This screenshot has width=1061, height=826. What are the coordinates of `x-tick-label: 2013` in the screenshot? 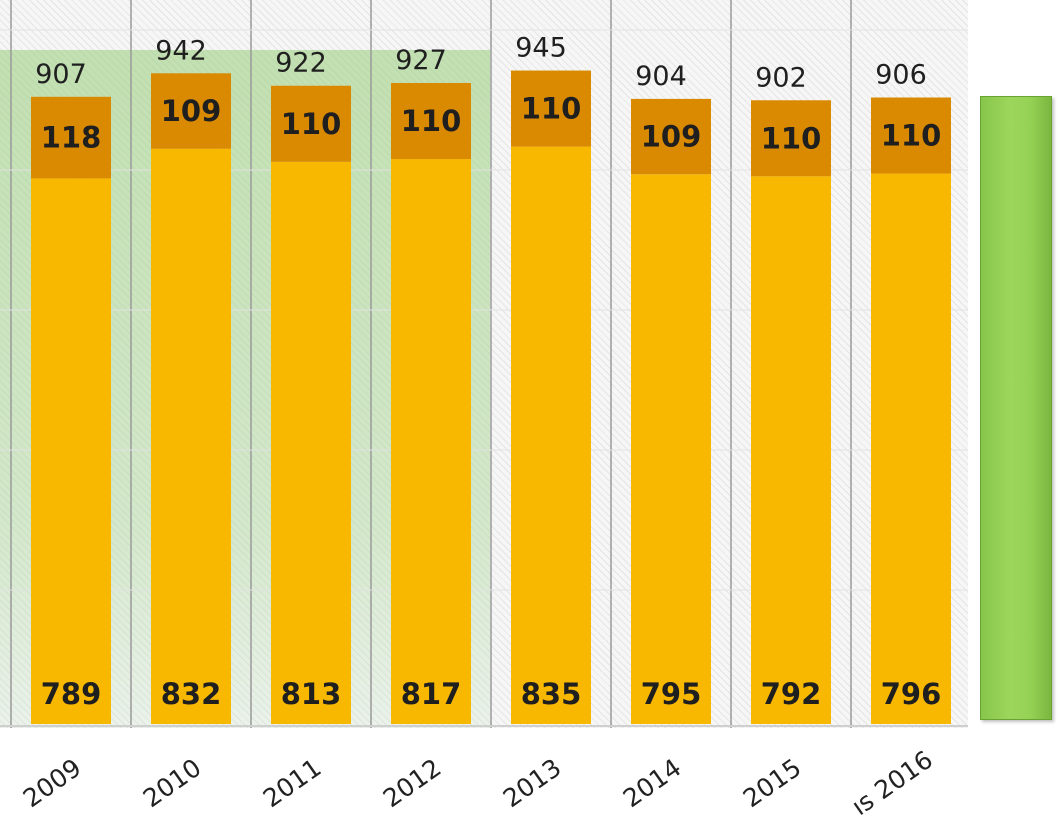 It's located at (532, 783).